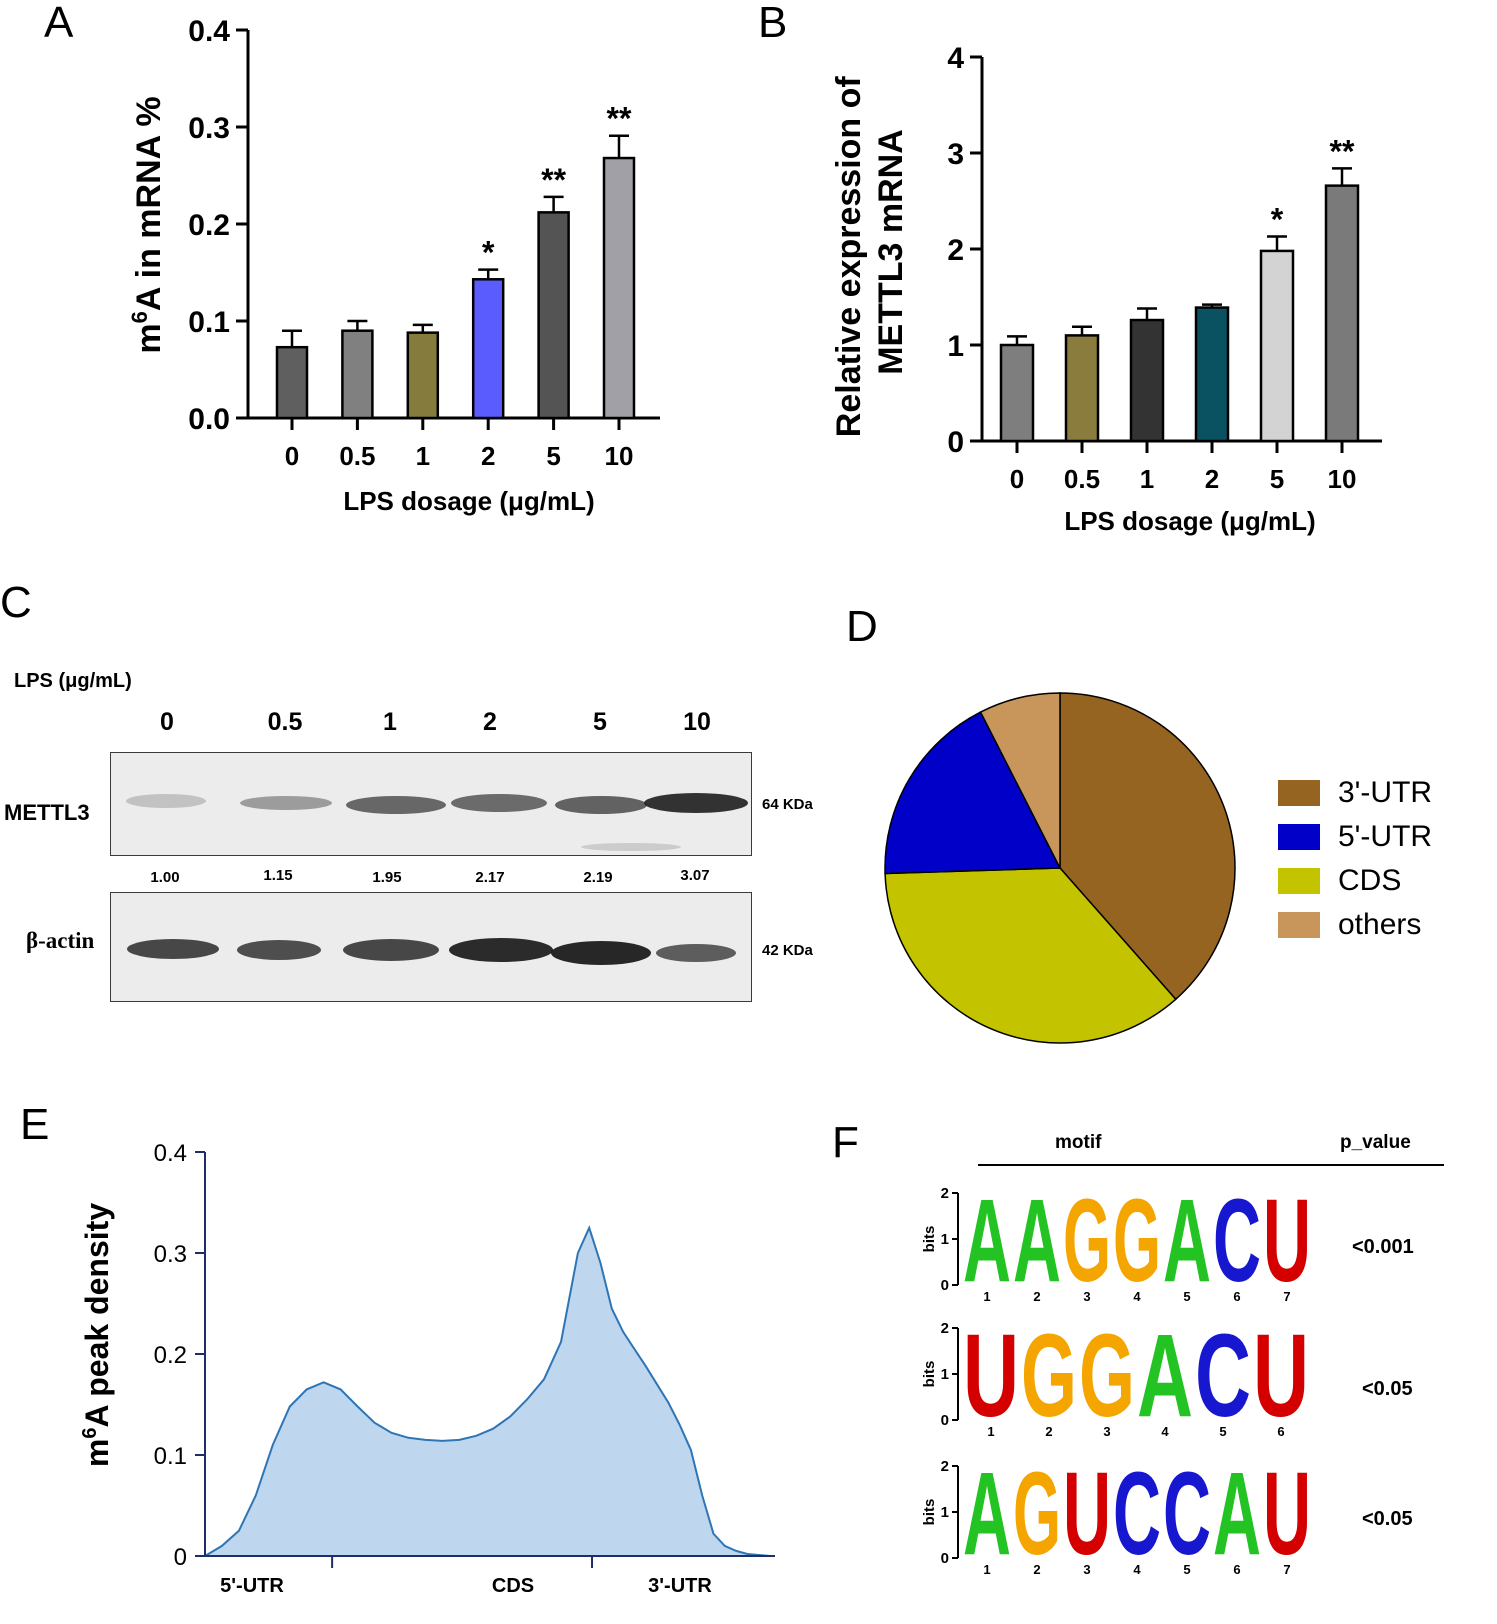 The image size is (1497, 1624). Describe the element at coordinates (697, 722) in the screenshot. I see `lane-label: 10` at that location.